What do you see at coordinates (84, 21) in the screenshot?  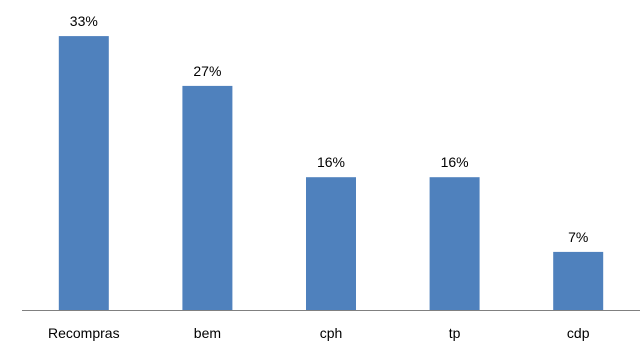 I see `data-label-recompras: 33%` at bounding box center [84, 21].